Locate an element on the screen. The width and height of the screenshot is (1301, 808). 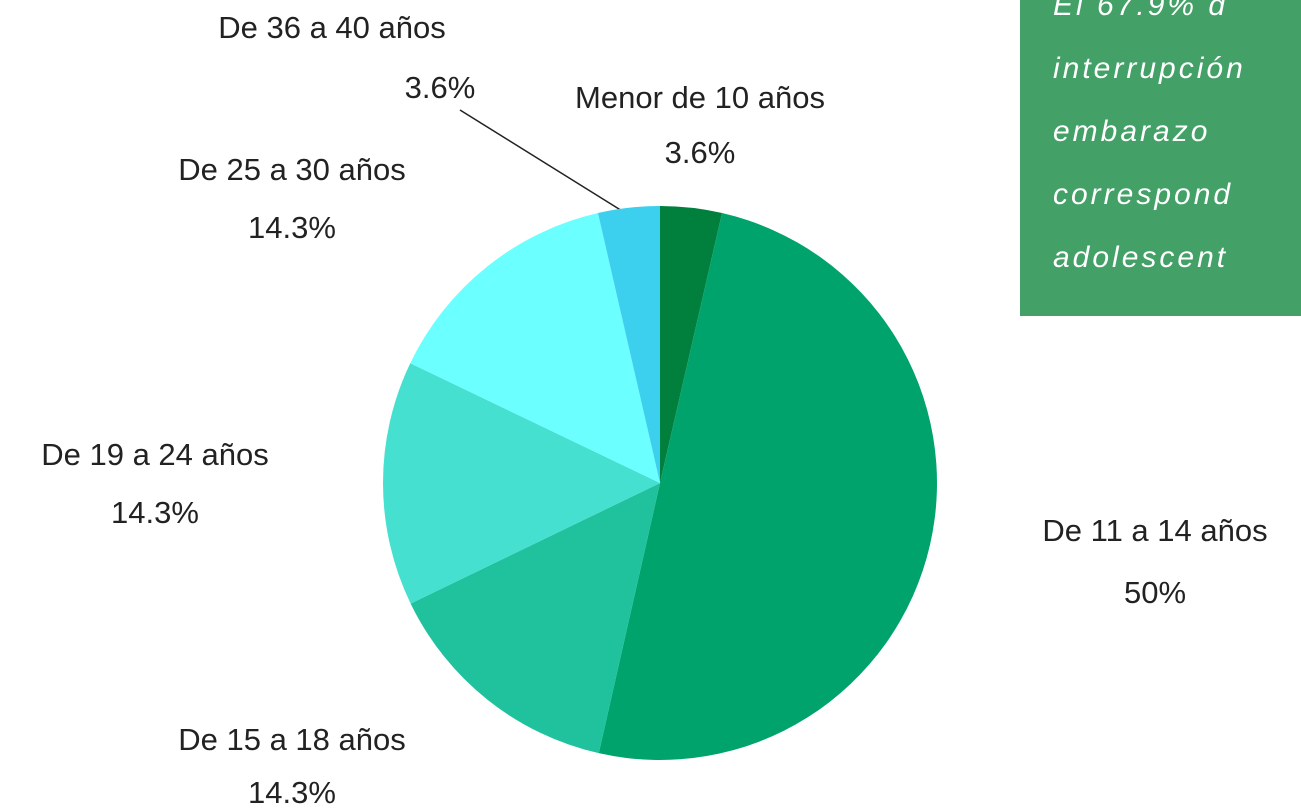
slice-value: 50% is located at coordinates (1155, 592).